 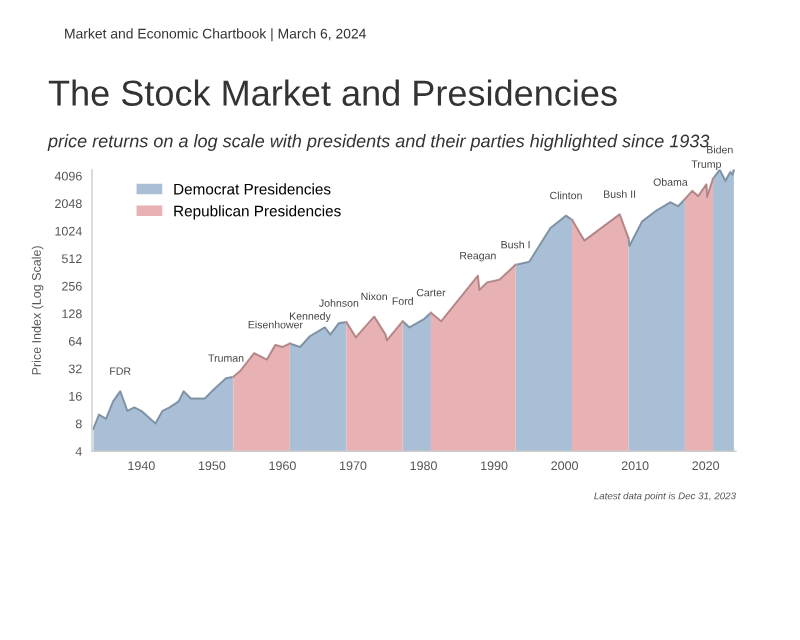 What do you see at coordinates (332, 92) in the screenshot?
I see `chart-title: The Stock Market and Presidencies` at bounding box center [332, 92].